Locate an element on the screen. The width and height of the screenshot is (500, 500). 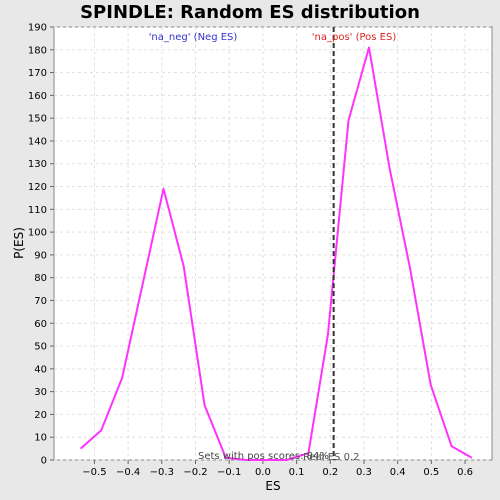
y-tick-label: 170 is located at coordinates (37, 73).